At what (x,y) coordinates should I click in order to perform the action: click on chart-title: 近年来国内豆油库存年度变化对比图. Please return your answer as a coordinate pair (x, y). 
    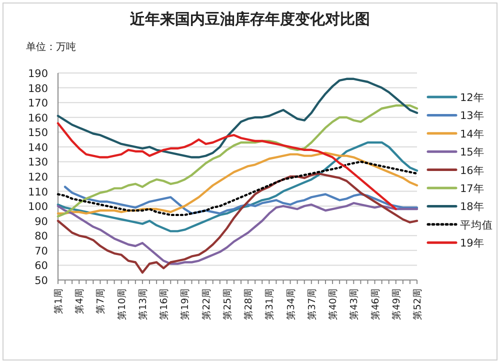
    Looking at the image, I should click on (249, 19).